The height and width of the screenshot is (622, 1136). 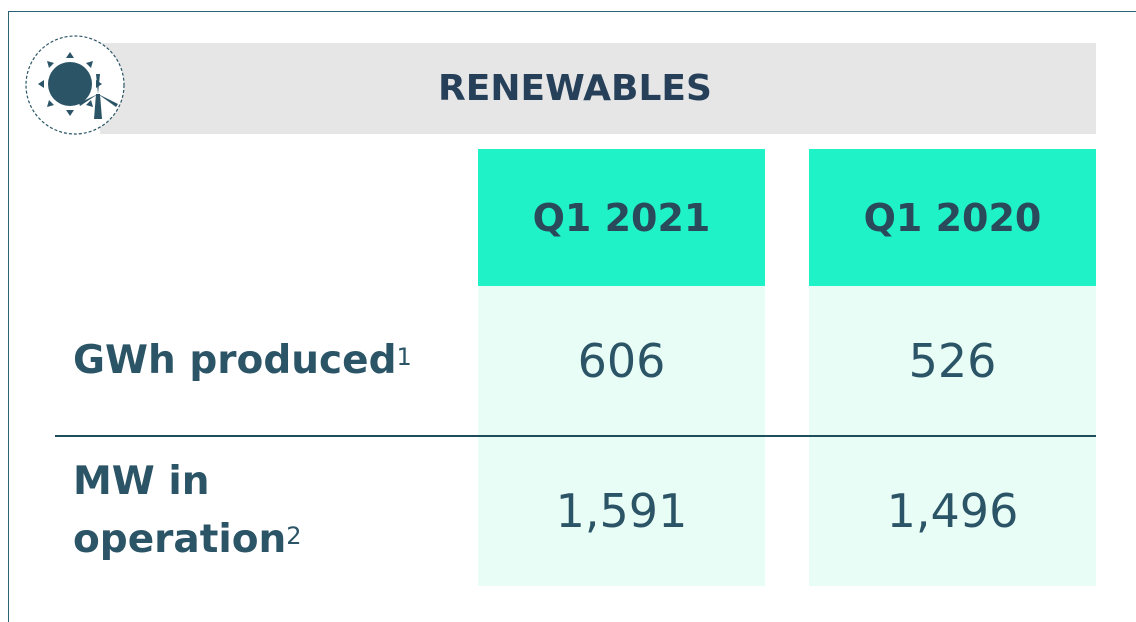 What do you see at coordinates (575, 436) in the screenshot?
I see `row-divider` at bounding box center [575, 436].